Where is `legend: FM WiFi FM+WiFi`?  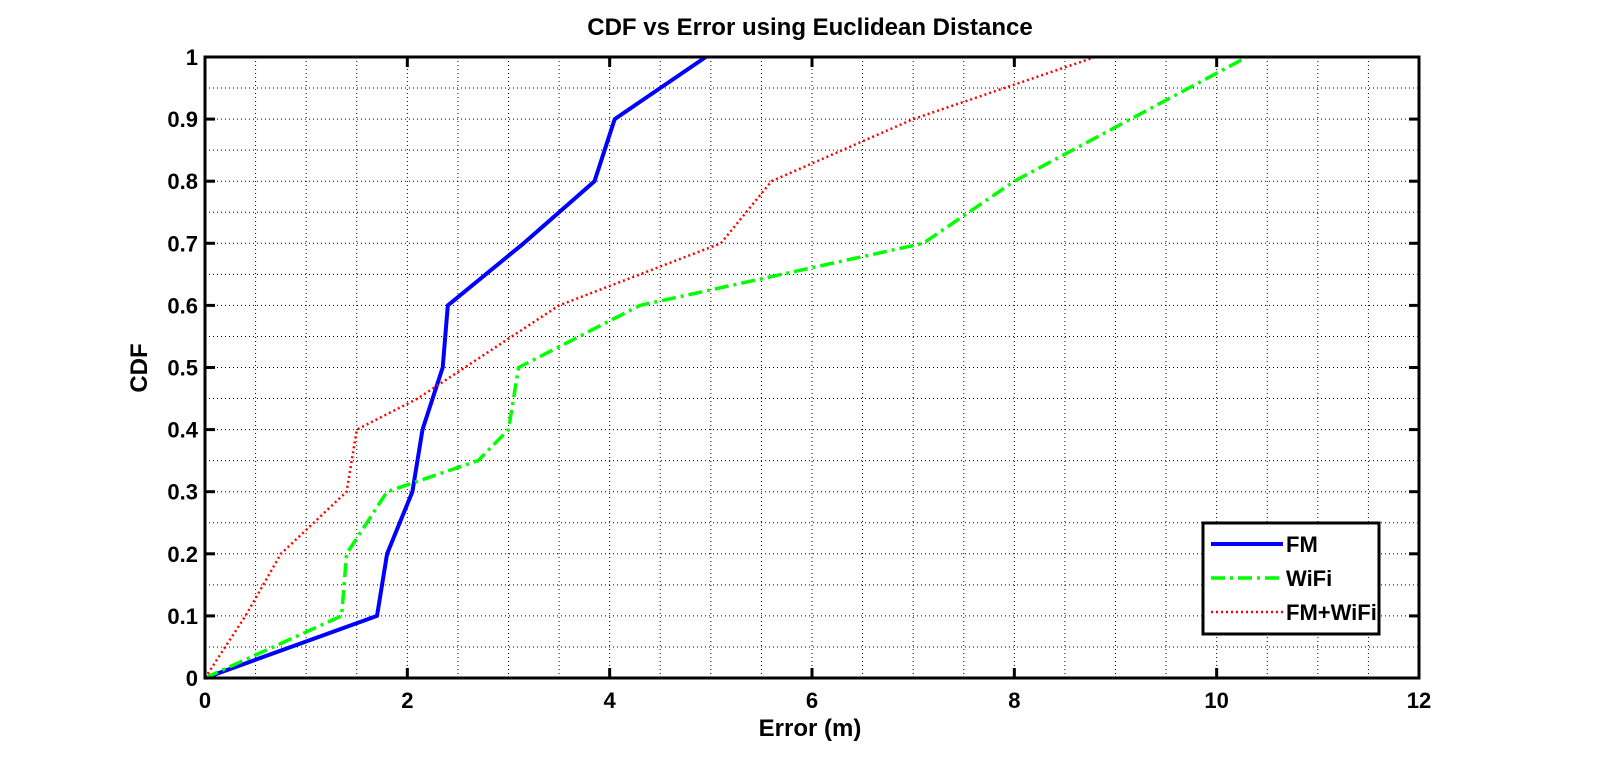
legend: FM WiFi FM+WiFi is located at coordinates (1291, 578).